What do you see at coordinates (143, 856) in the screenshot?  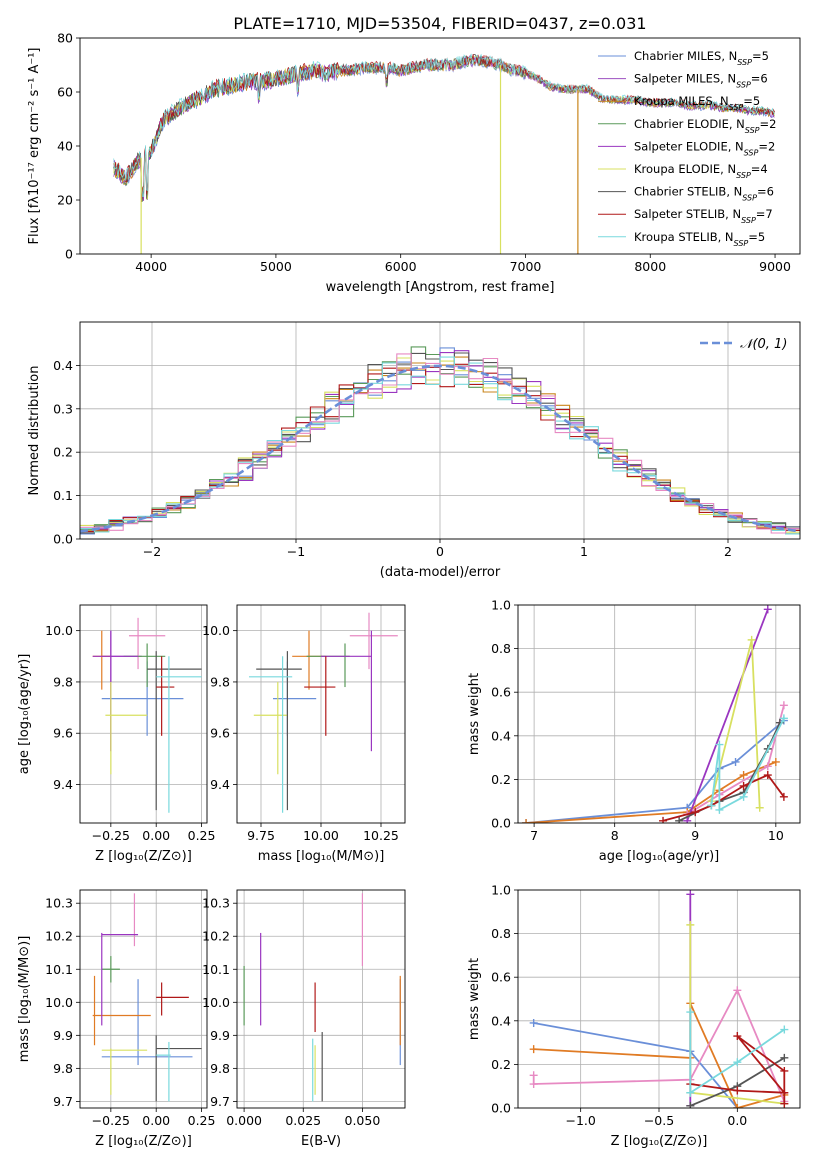 I see `x-axis-label: Z [log₁₀(Z/Z⊙)]` at bounding box center [143, 856].